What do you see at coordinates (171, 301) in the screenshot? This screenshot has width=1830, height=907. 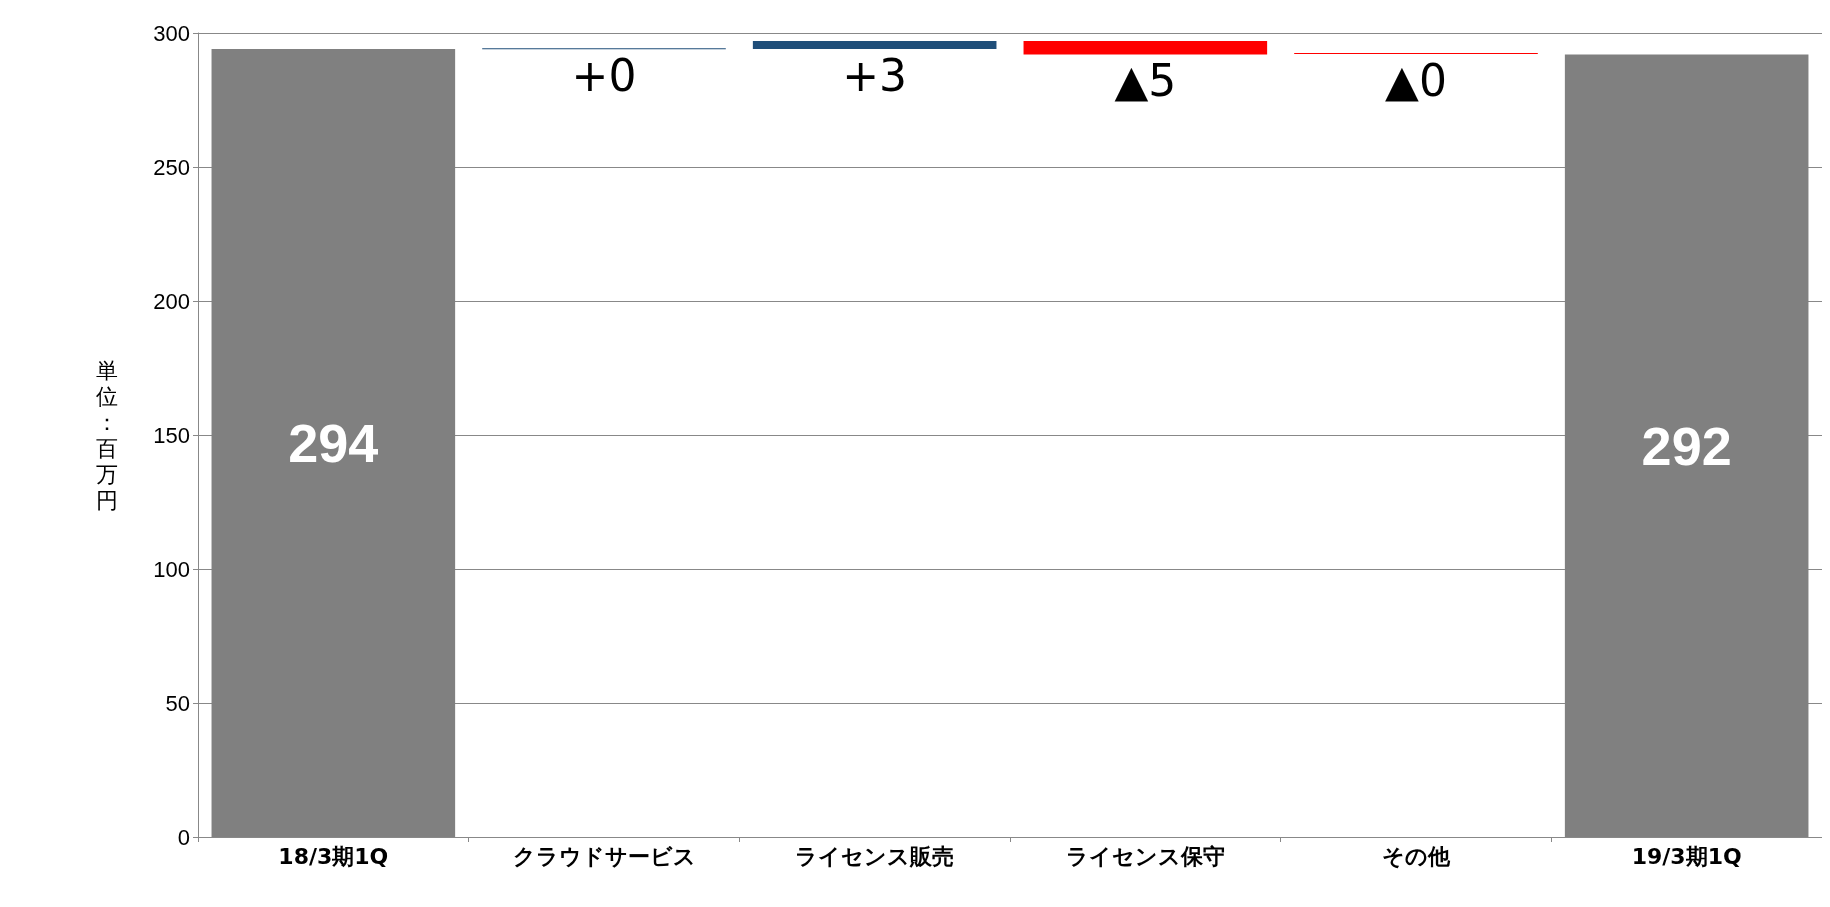 I see `y-tick-label: 200` at bounding box center [171, 301].